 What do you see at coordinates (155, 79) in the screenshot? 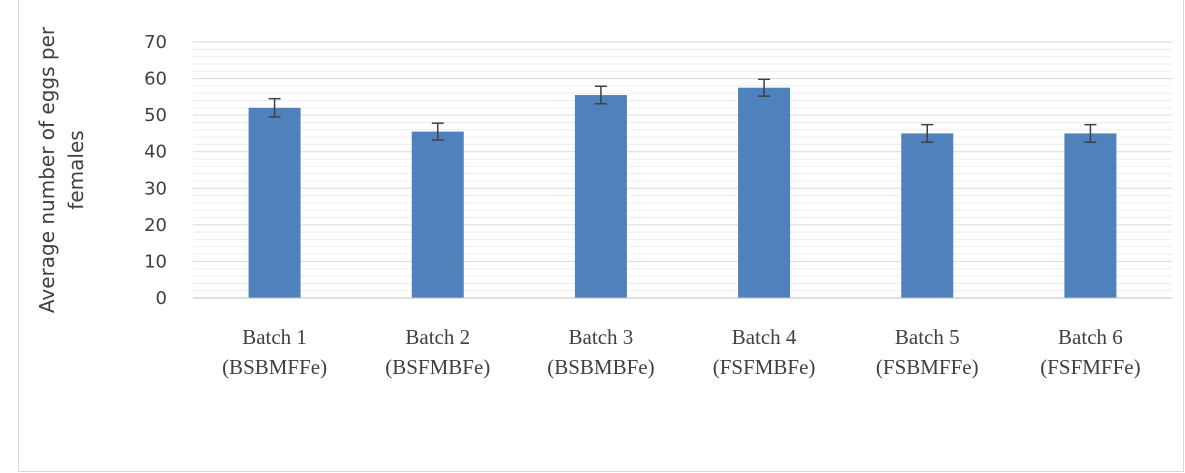
I see `y-tick-label: 60` at bounding box center [155, 79].